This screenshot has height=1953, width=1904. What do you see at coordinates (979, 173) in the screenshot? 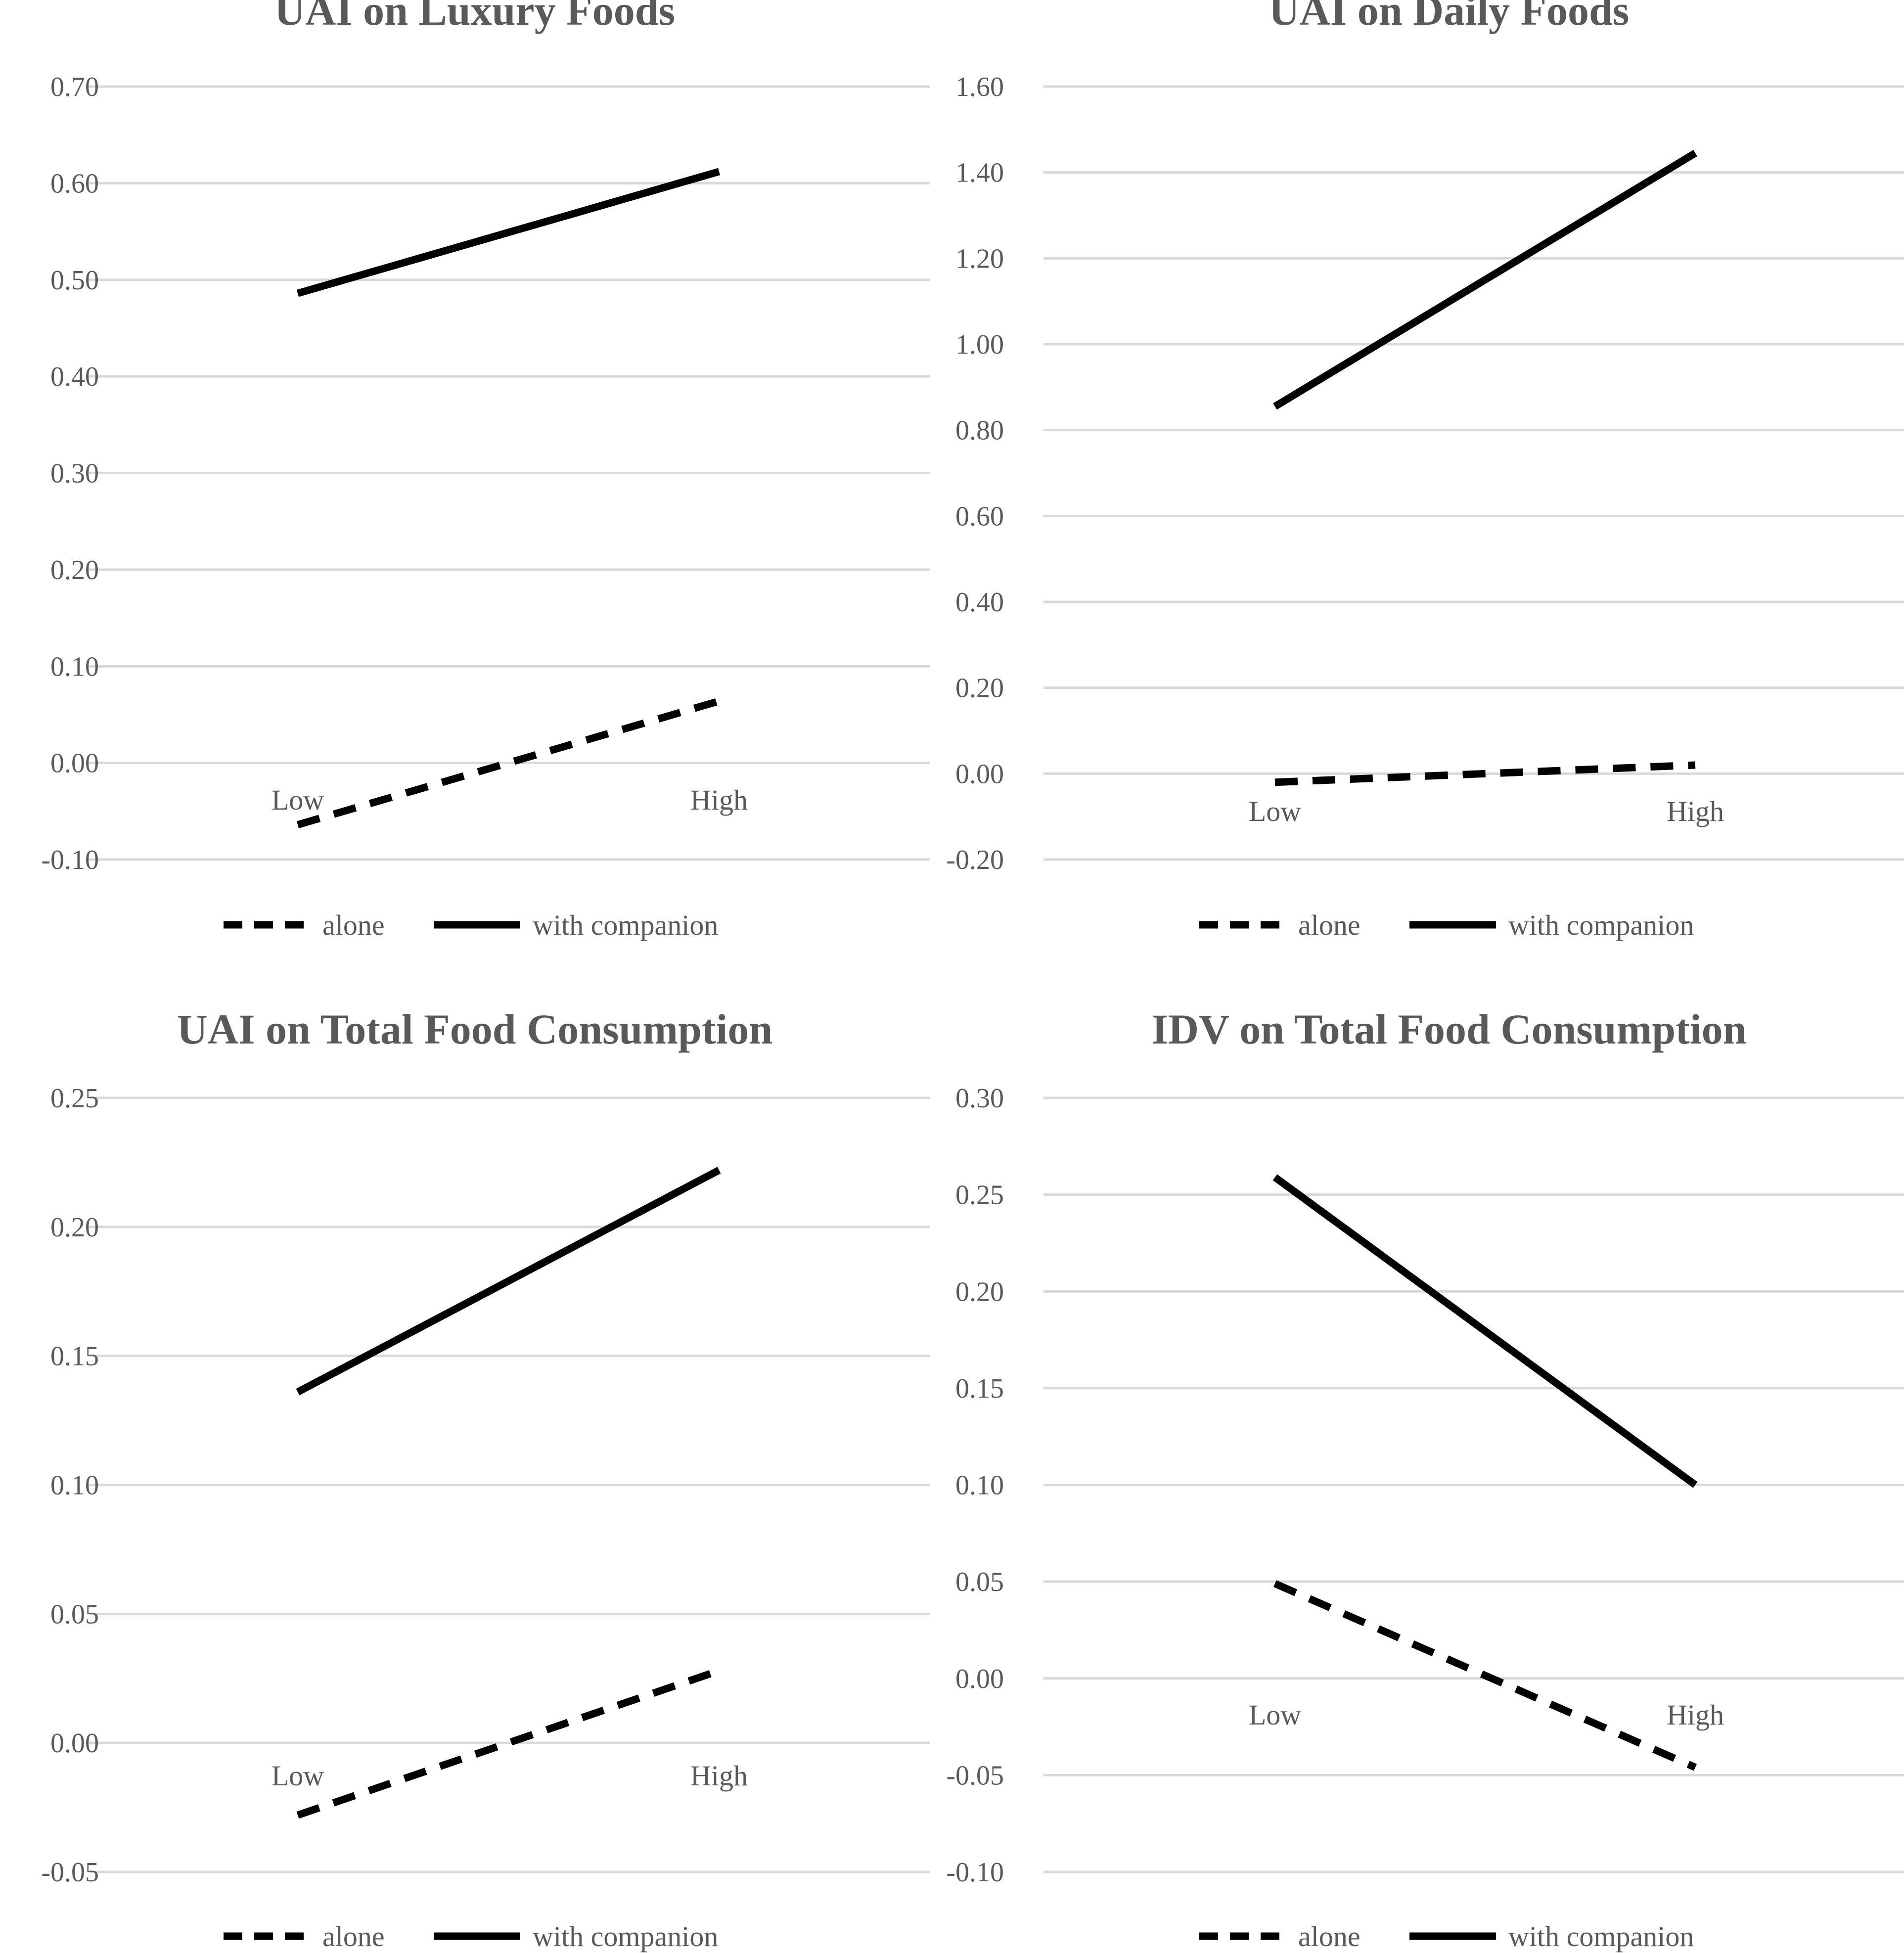
I see `y-tick-label: 1.40` at bounding box center [979, 173].